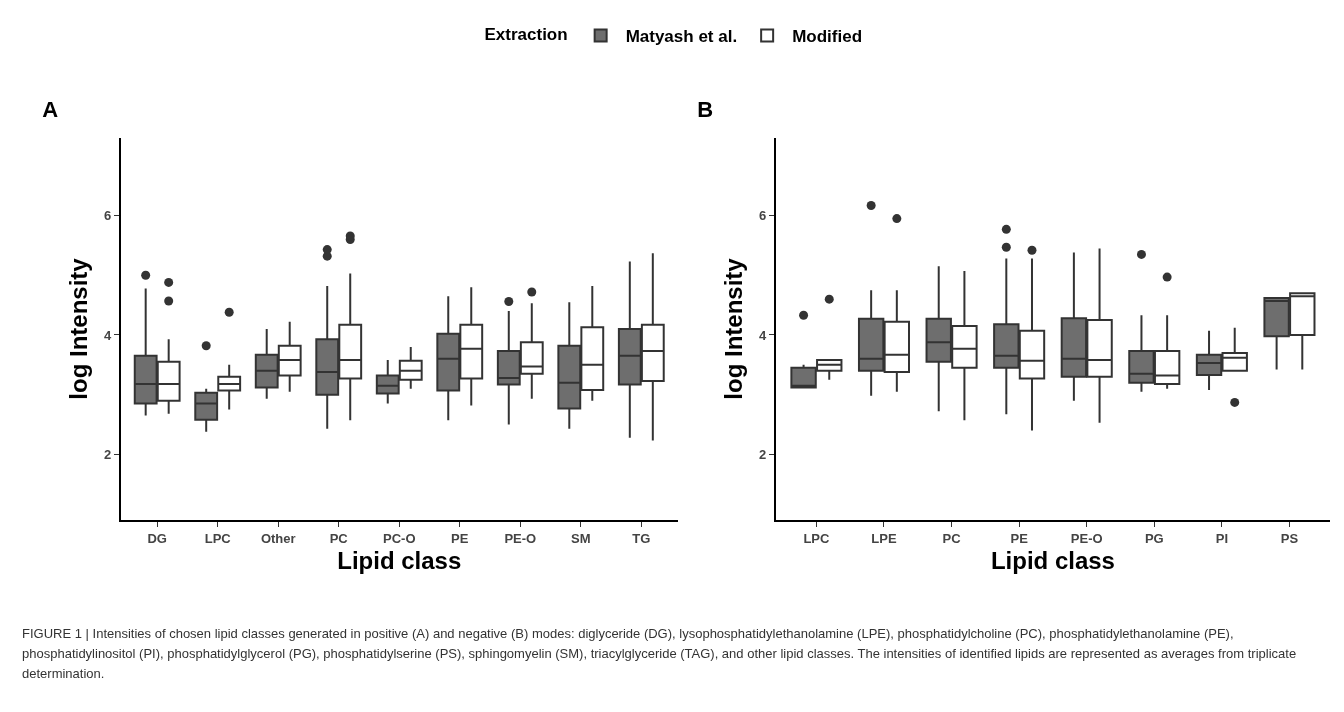 This screenshot has height=712, width=1344. I want to click on x-tick-label: SM, so click(581, 538).